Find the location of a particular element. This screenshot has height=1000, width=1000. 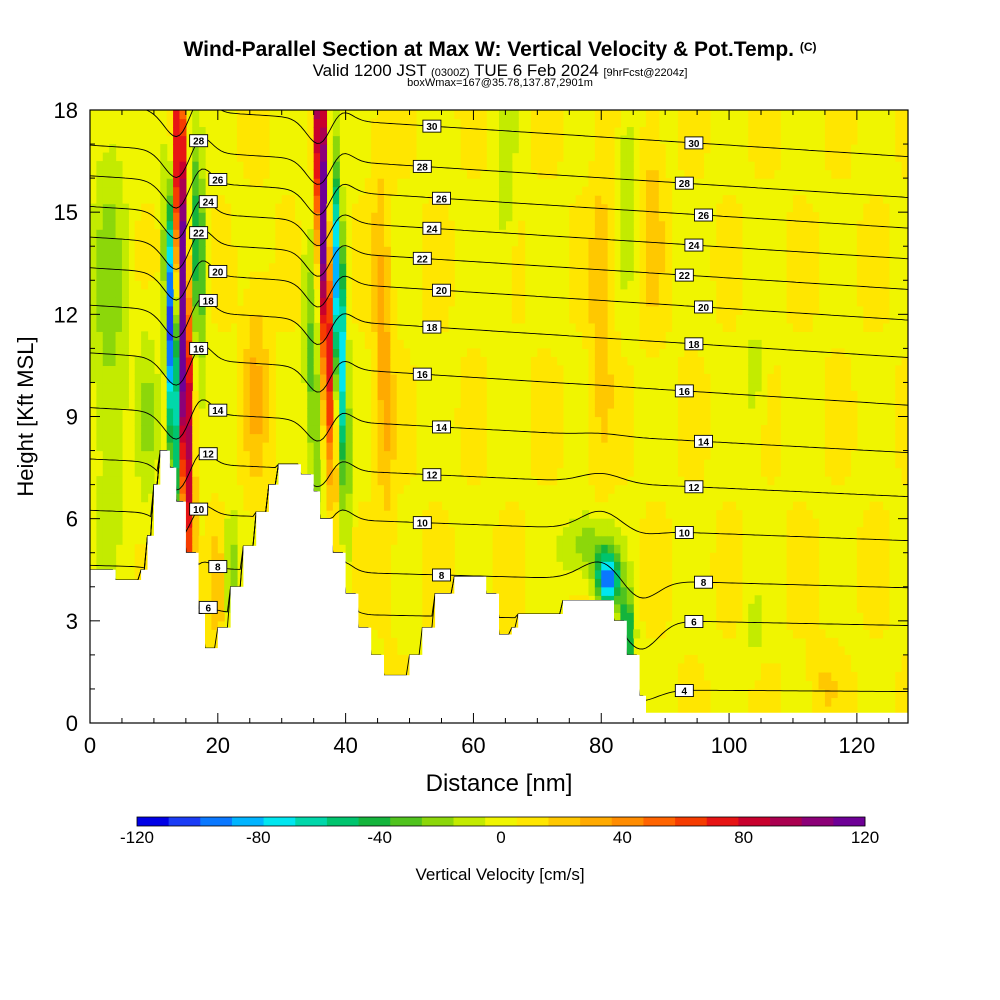

colorbar-tick-label: -40 is located at coordinates (379, 837).